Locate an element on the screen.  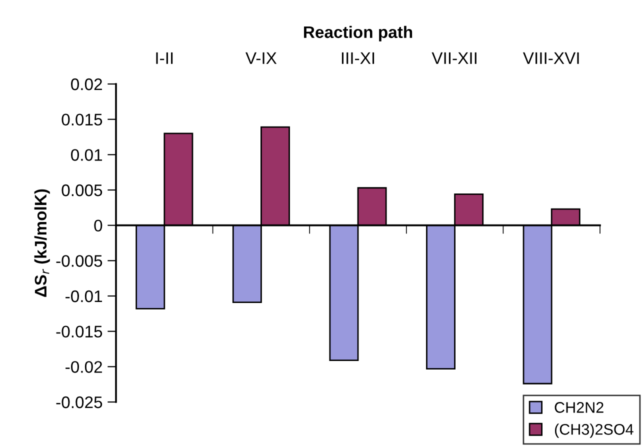
legend-label: (CH3)2SO4 is located at coordinates (594, 431).